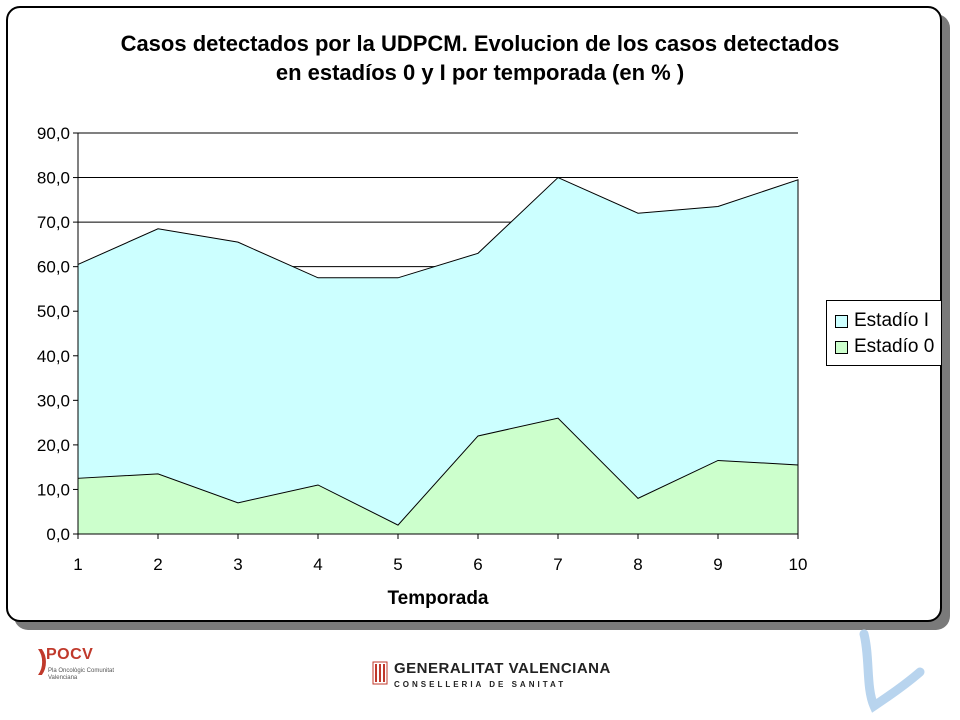 The image size is (960, 720). What do you see at coordinates (53, 489) in the screenshot?
I see `y-tick-label: 10,0` at bounding box center [53, 489].